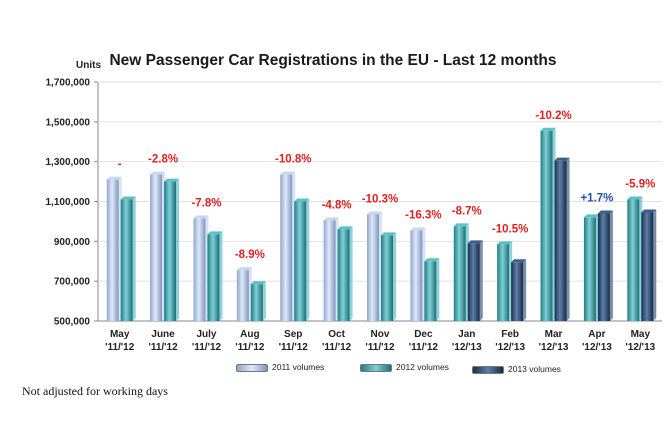  Describe the element at coordinates (423, 334) in the screenshot. I see `x-category-month: Dec` at that location.